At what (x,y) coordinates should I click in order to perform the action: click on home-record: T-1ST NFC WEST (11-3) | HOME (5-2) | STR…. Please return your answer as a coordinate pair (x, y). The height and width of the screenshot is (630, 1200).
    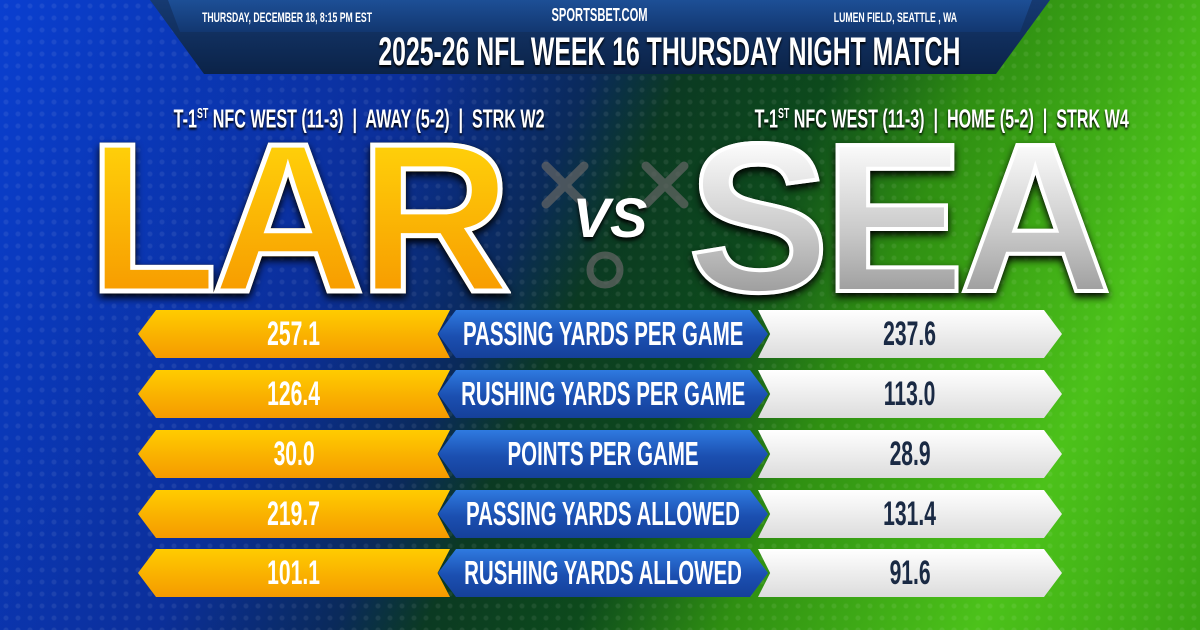
    Looking at the image, I should click on (941, 118).